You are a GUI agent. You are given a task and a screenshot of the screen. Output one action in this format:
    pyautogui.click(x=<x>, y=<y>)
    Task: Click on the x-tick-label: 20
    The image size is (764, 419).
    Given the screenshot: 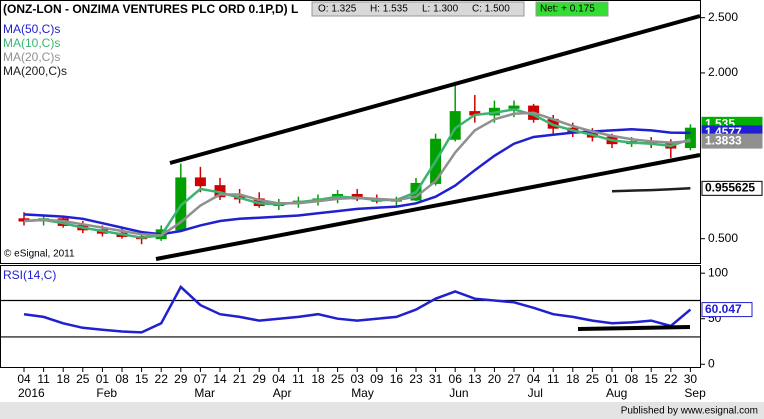 What is the action you would take?
    pyautogui.click(x=495, y=379)
    